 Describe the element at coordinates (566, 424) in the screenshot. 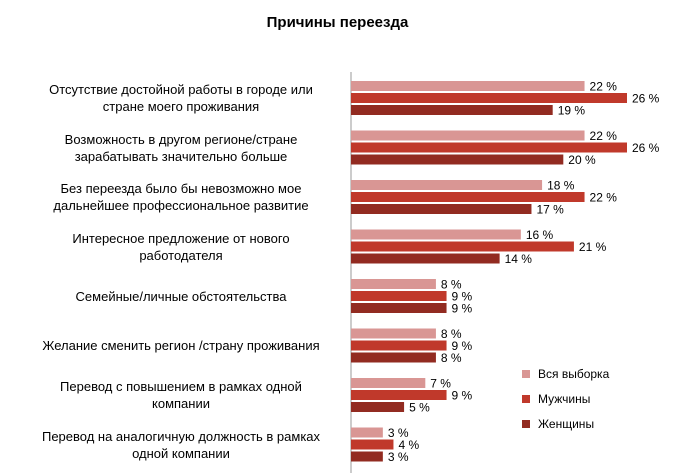

I see `legend-label: Женщины` at that location.